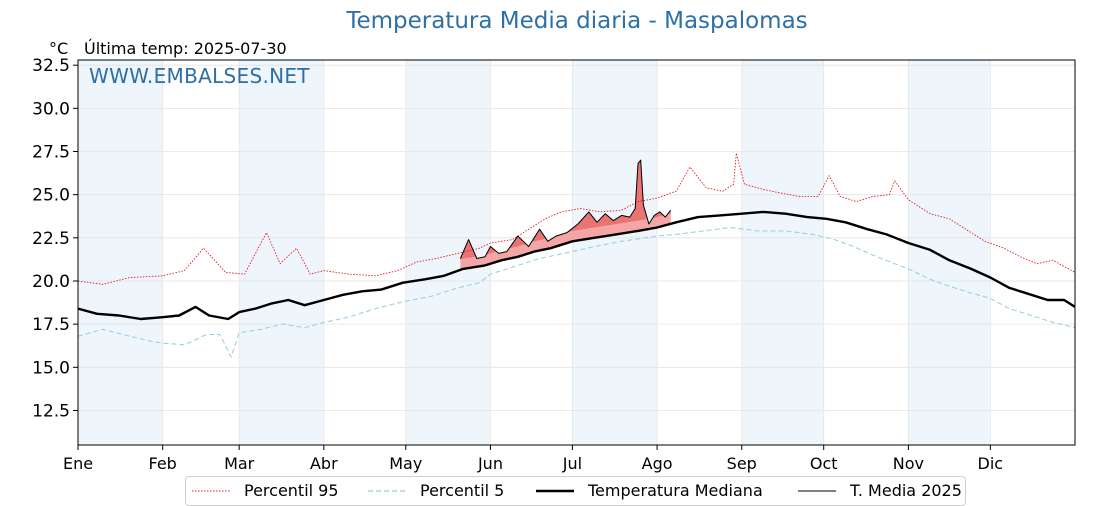 The height and width of the screenshot is (506, 1120). Describe the element at coordinates (533, 459) in the screenshot. I see `x-ticks: Ene Feb Mar Abr May Jun Jul Ago Sep Oct Nov Dic` at that location.